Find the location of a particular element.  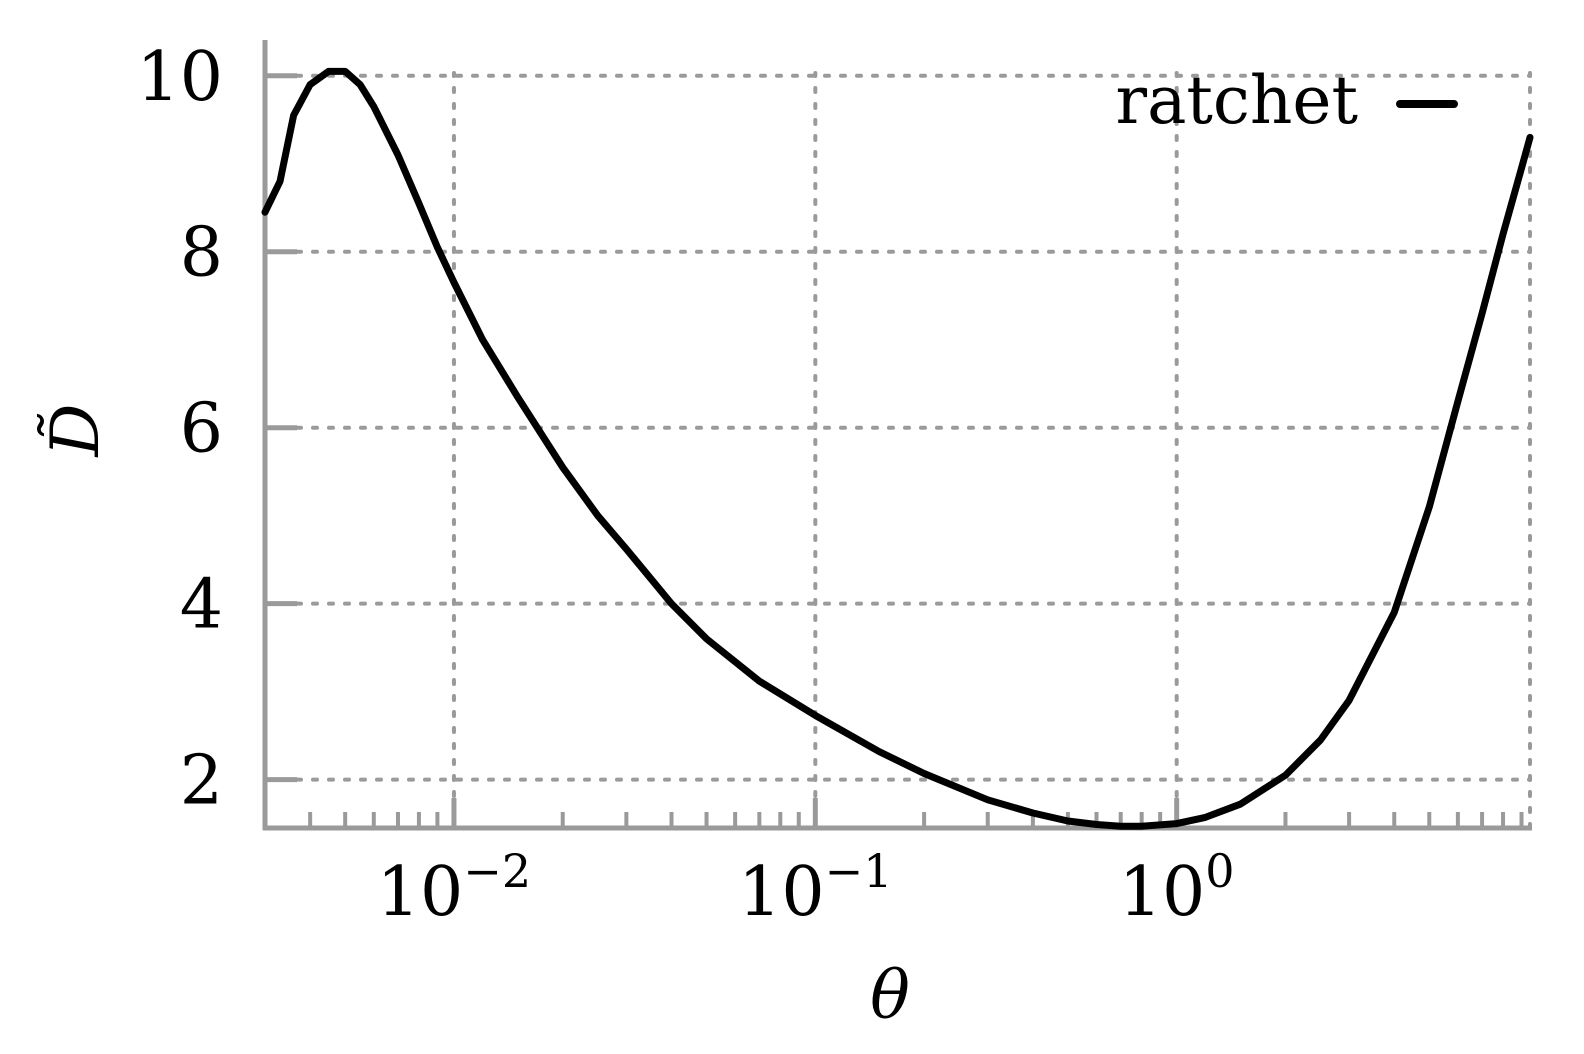

legend-label-ratchet: ratchet is located at coordinates (1237, 100).